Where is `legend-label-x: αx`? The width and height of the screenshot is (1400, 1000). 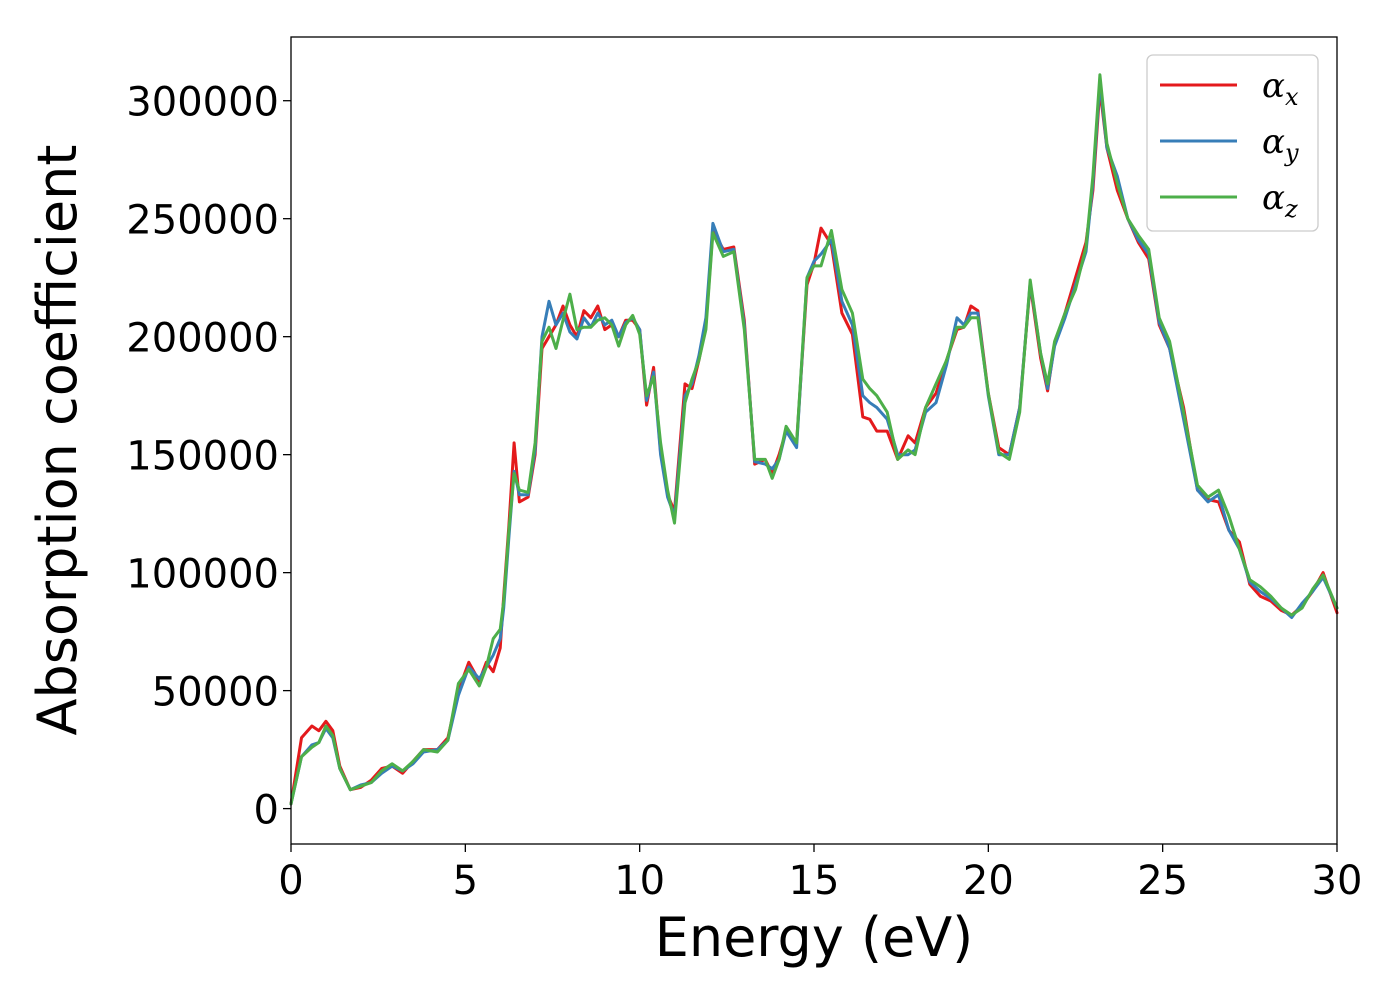
legend-label-x: αx is located at coordinates (1280, 88).